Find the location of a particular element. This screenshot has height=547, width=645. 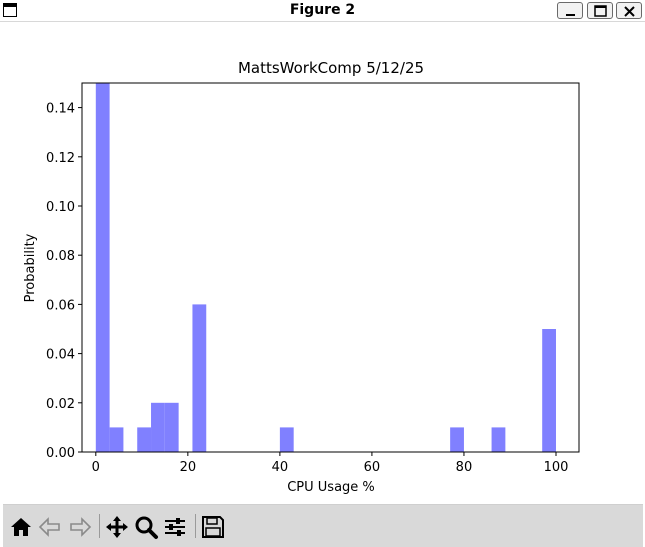

y-tick-label: 0.02 is located at coordinates (60, 404).